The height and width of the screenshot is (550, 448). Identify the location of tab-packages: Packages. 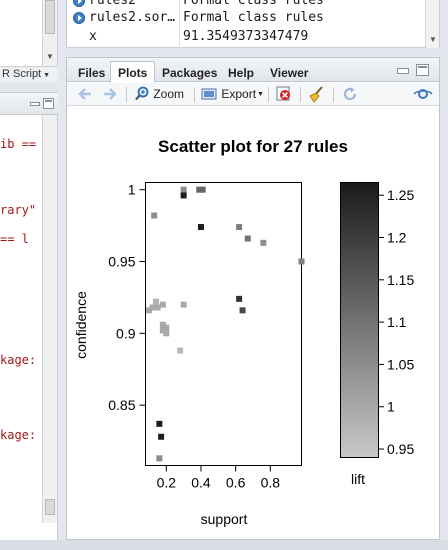
(190, 73).